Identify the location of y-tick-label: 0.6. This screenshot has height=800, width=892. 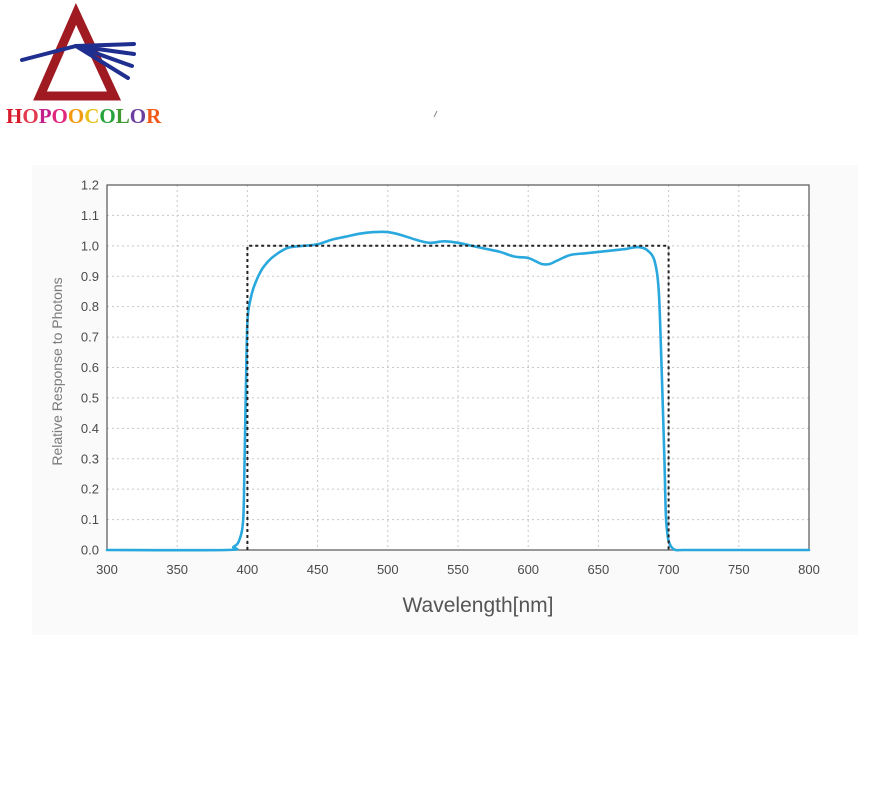
(90, 367).